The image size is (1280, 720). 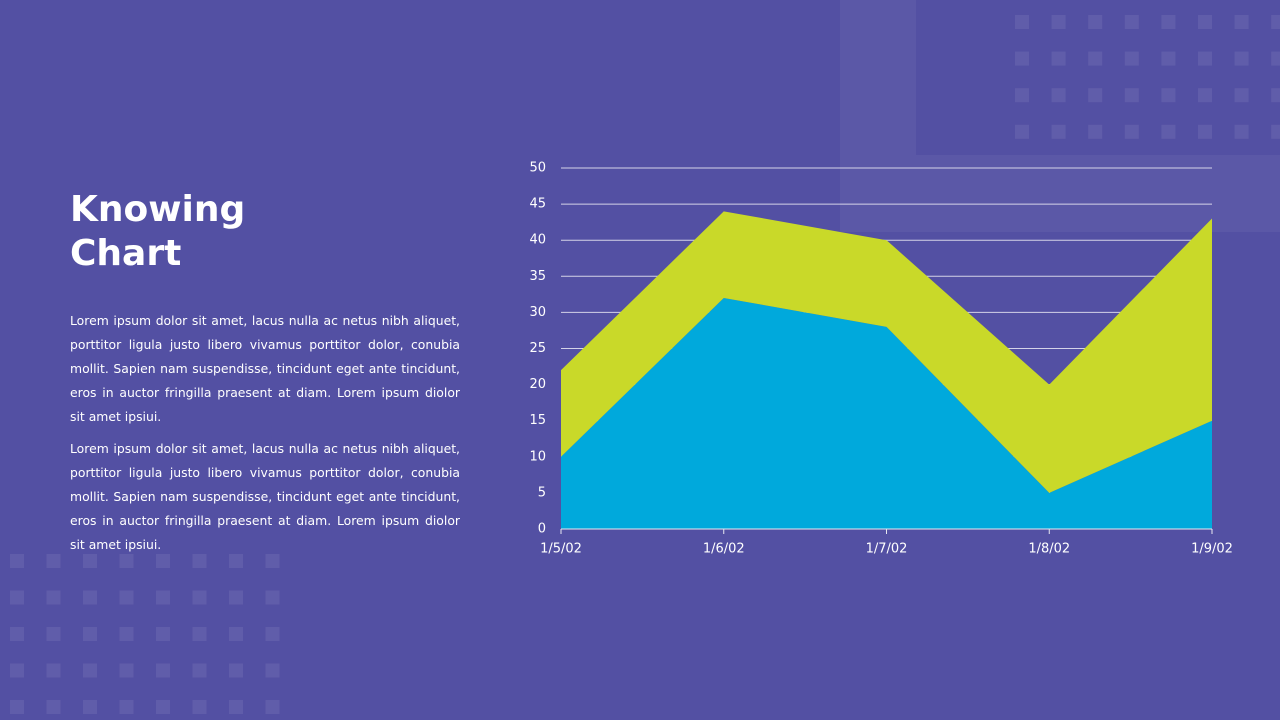 What do you see at coordinates (537, 168) in the screenshot?
I see `y-tick-label: 50` at bounding box center [537, 168].